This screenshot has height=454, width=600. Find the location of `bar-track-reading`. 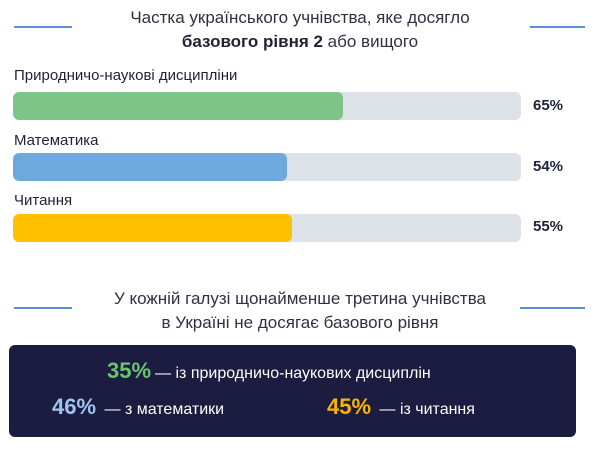

bar-track-reading is located at coordinates (267, 228).